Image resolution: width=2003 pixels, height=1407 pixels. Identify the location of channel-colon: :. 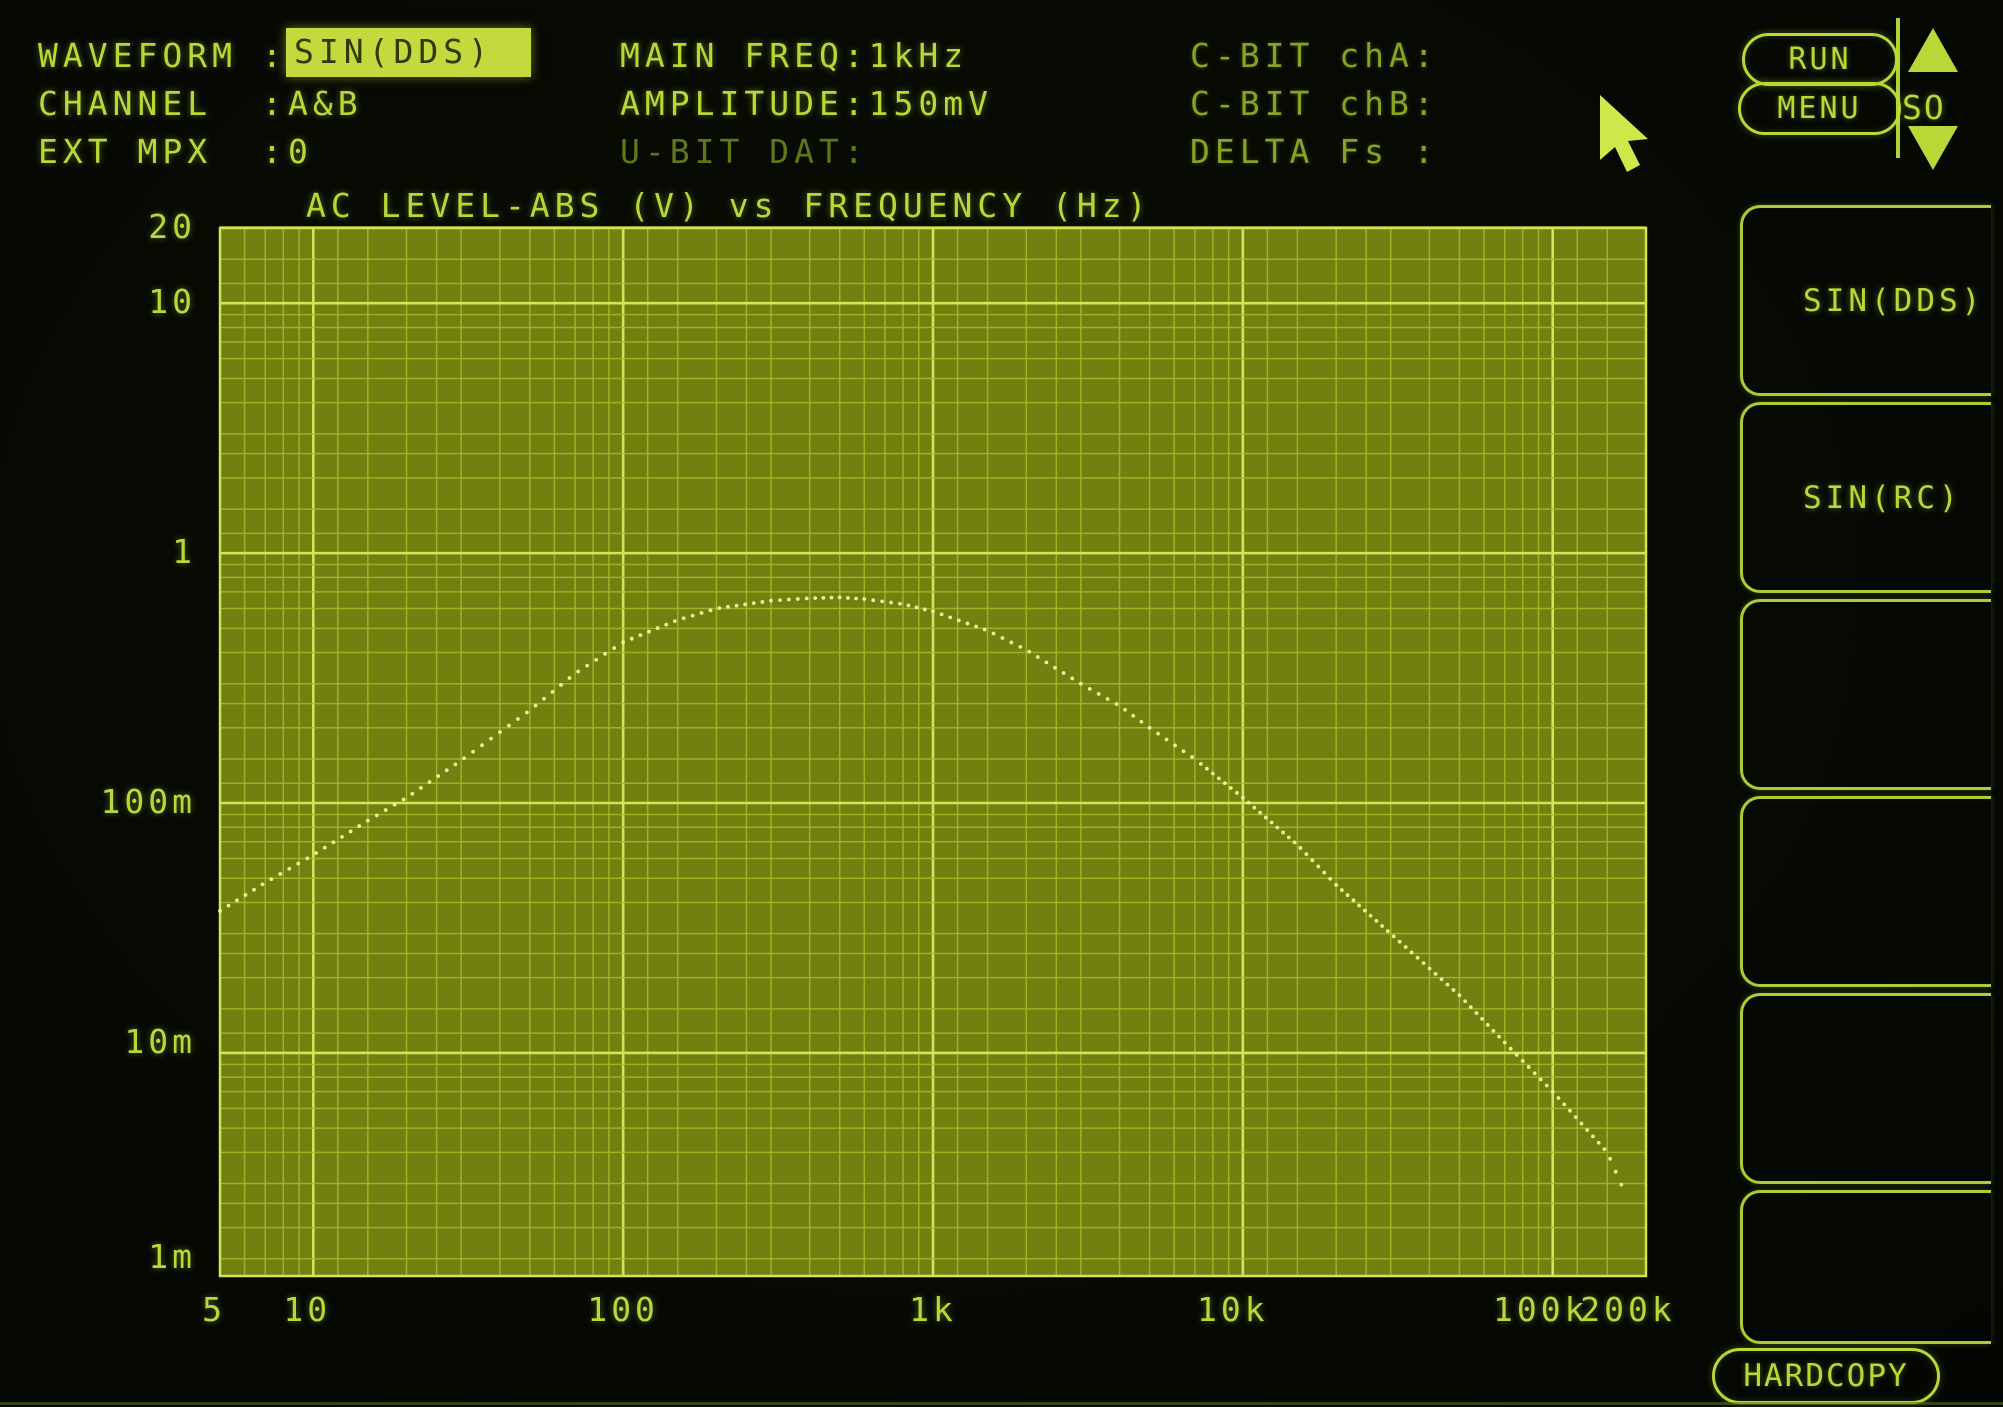
(274, 103).